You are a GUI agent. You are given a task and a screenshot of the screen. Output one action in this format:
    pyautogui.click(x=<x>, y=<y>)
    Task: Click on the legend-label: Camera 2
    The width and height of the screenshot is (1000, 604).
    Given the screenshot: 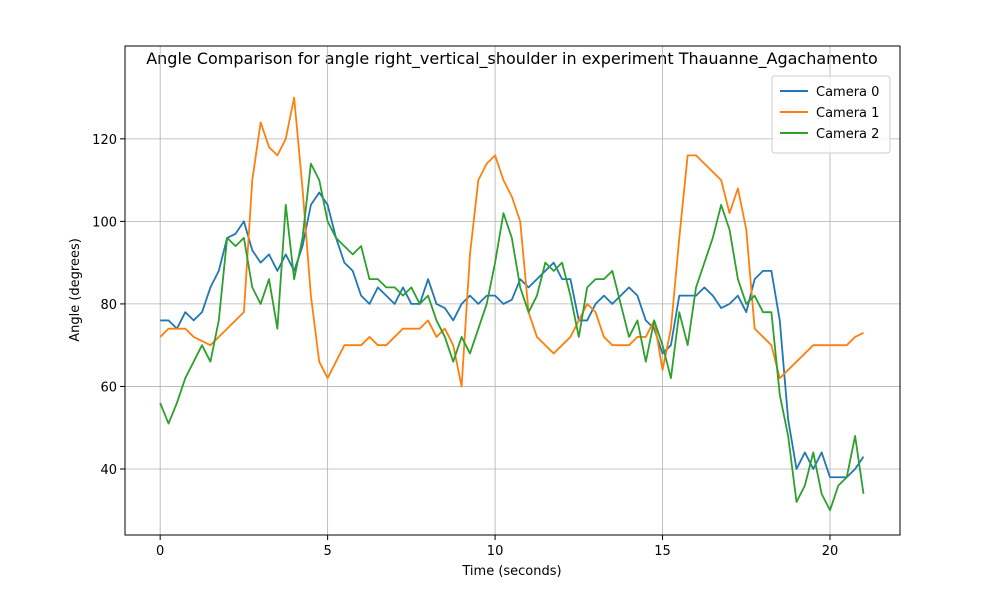 What is the action you would take?
    pyautogui.click(x=847, y=134)
    